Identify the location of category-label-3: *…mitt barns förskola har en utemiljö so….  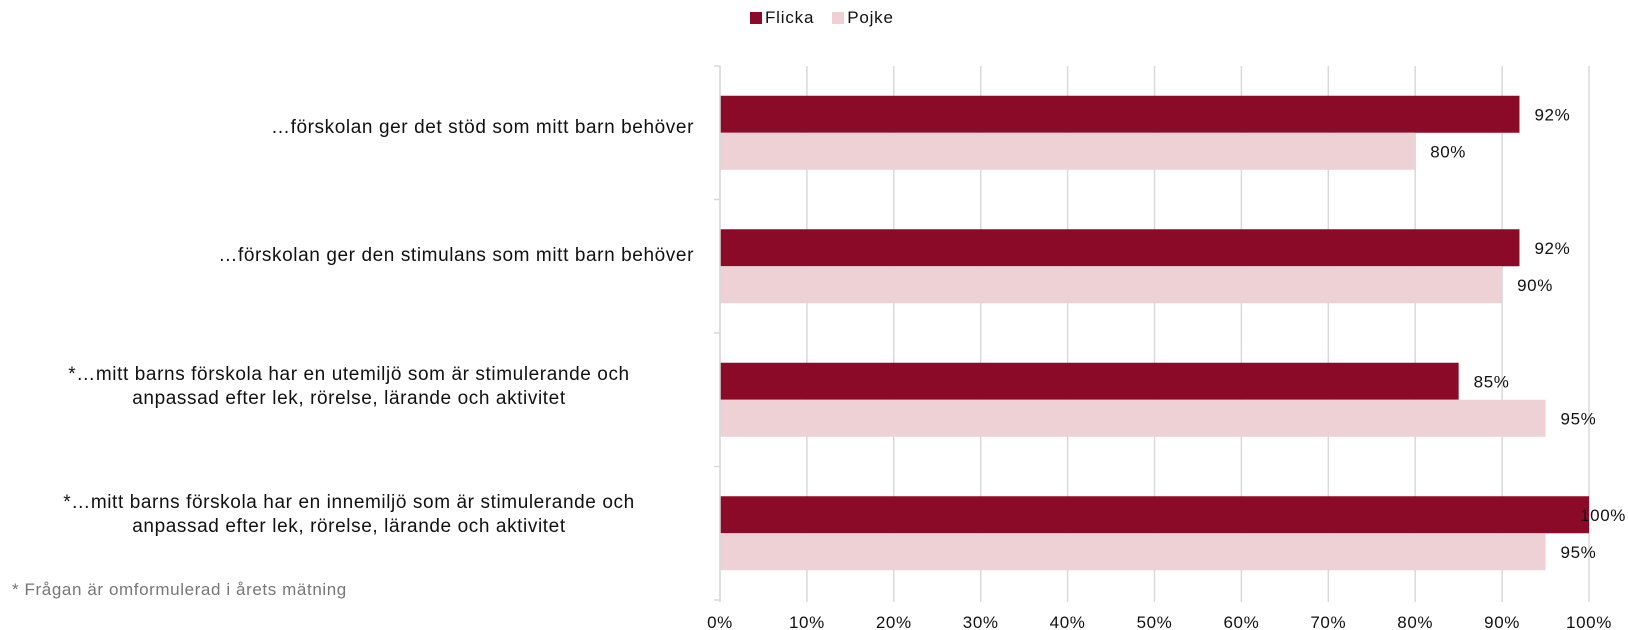
(349, 386).